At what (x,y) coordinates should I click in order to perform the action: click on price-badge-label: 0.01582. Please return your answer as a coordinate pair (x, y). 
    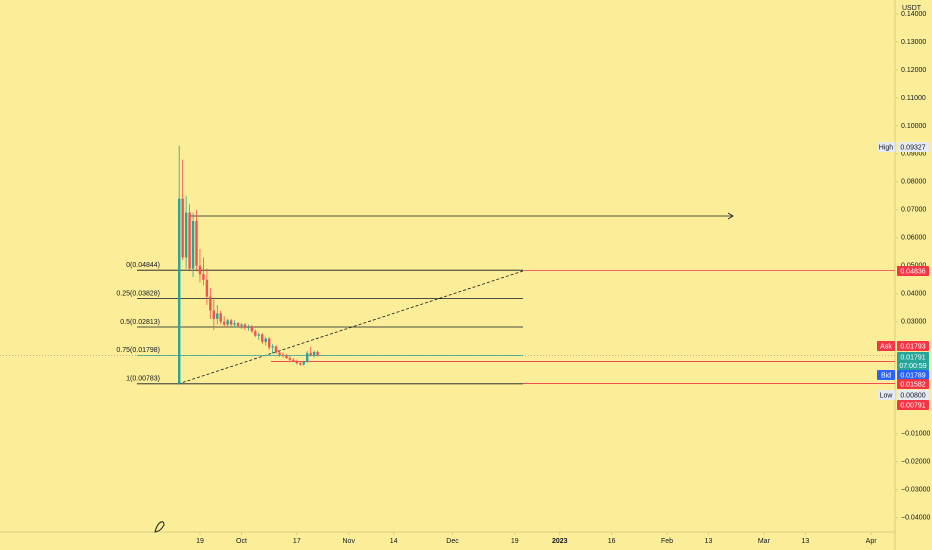
    Looking at the image, I should click on (912, 384).